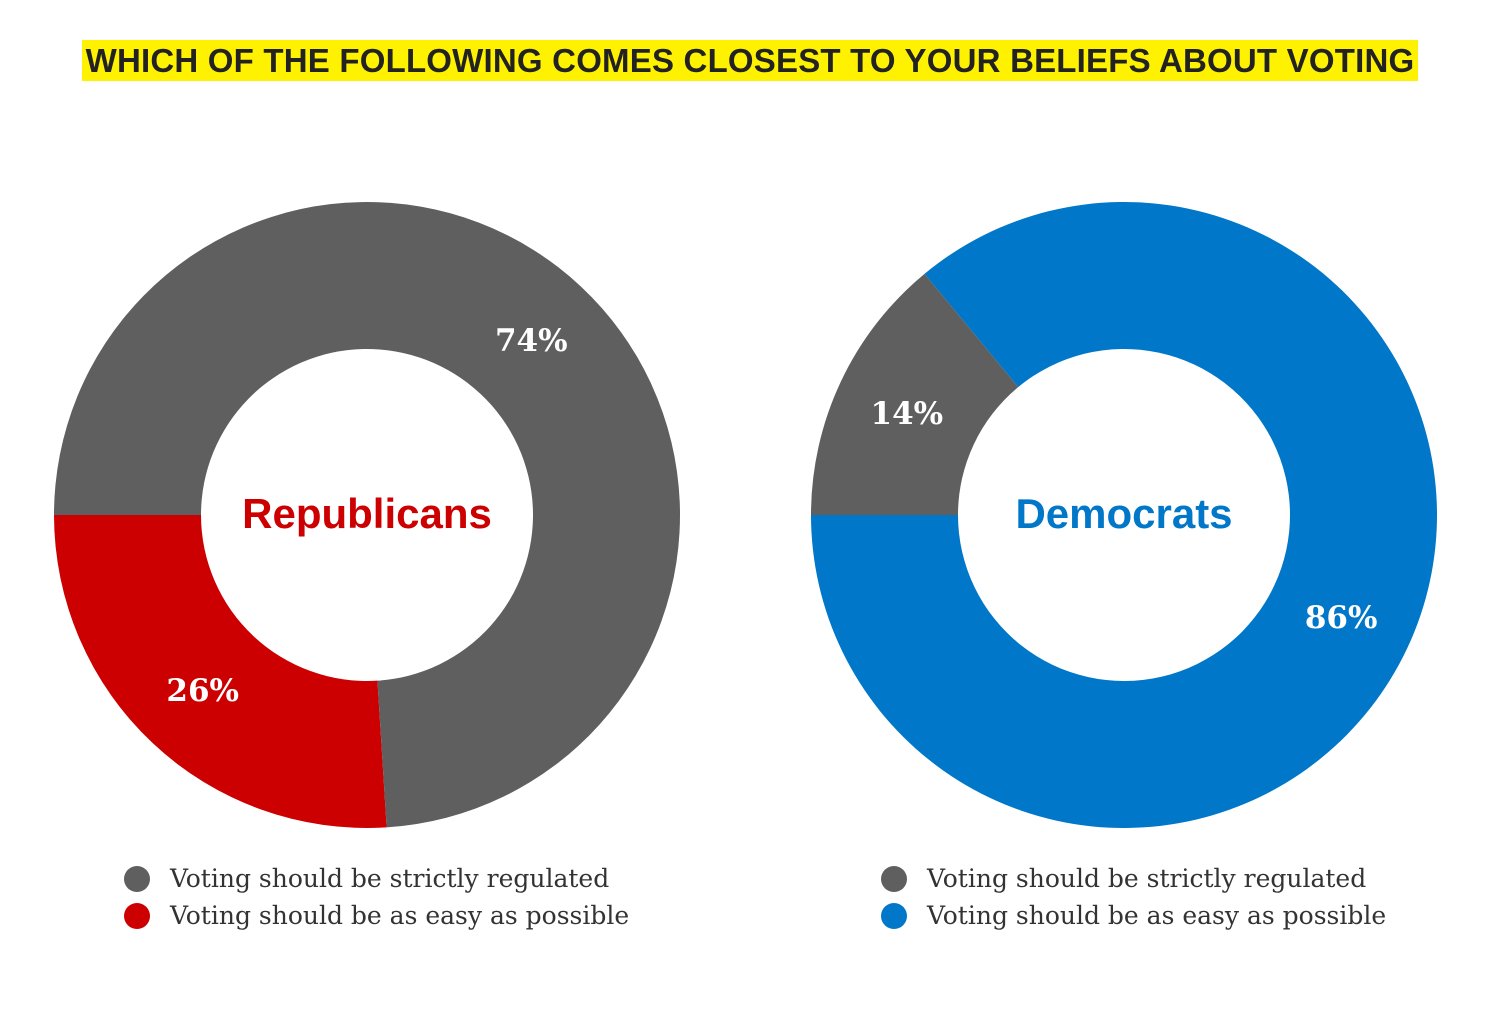 Image resolution: width=1500 pixels, height=1010 pixels. I want to click on slice-data-label: 86%, so click(1341, 618).